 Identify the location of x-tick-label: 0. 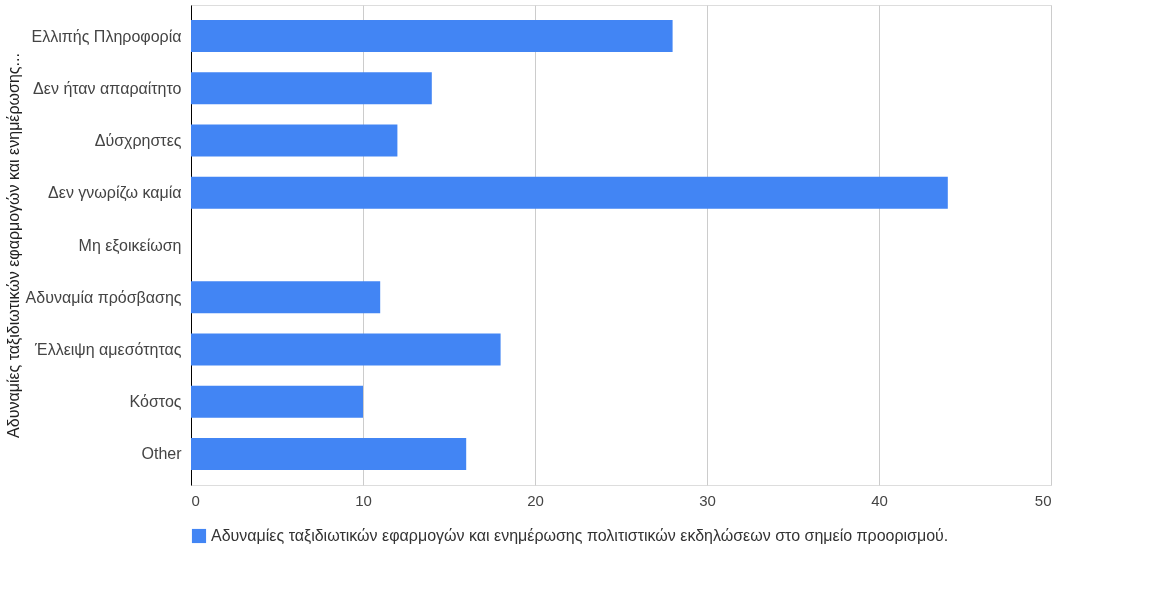
(195, 500).